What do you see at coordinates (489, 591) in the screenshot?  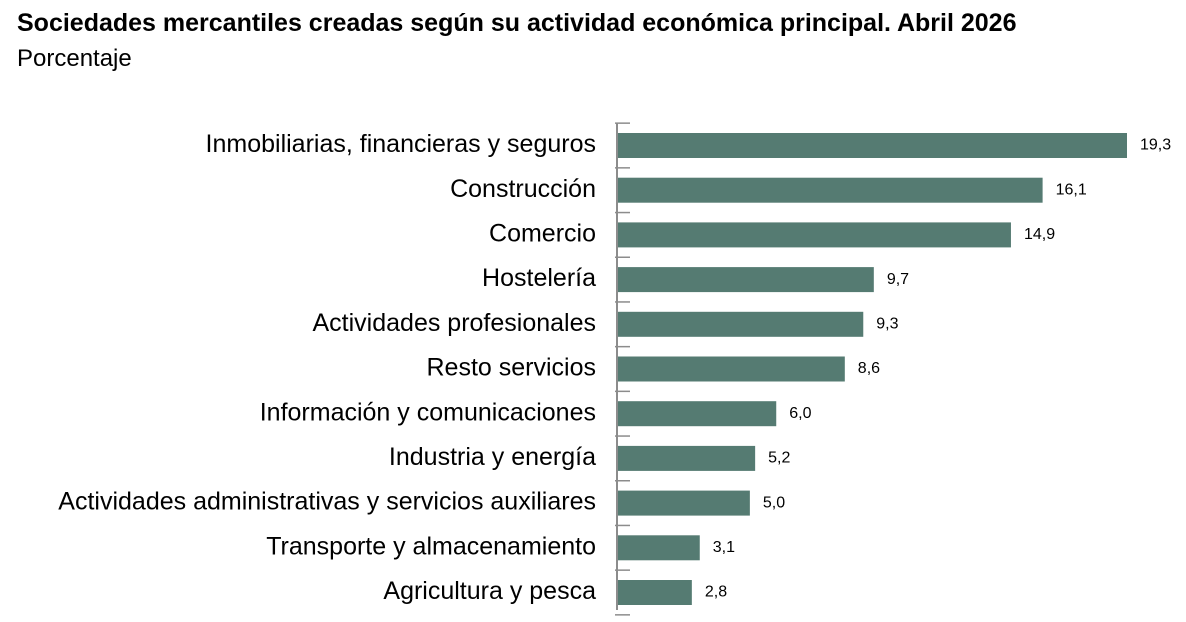 I see `category-label: Agricultura y pesca` at bounding box center [489, 591].